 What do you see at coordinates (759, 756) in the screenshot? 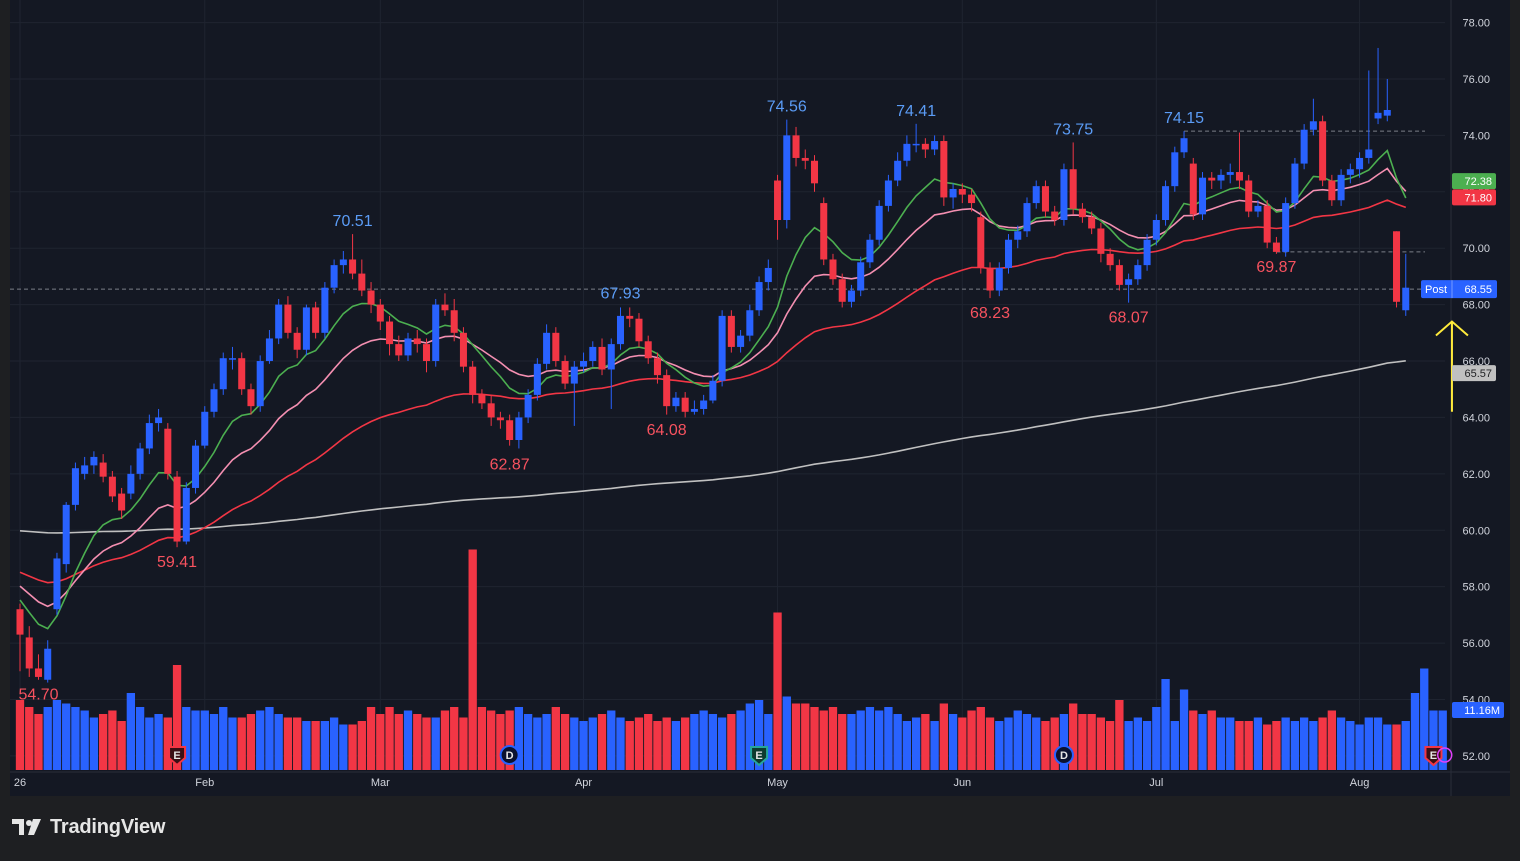
I see `earnings-event-icon: E` at bounding box center [759, 756].